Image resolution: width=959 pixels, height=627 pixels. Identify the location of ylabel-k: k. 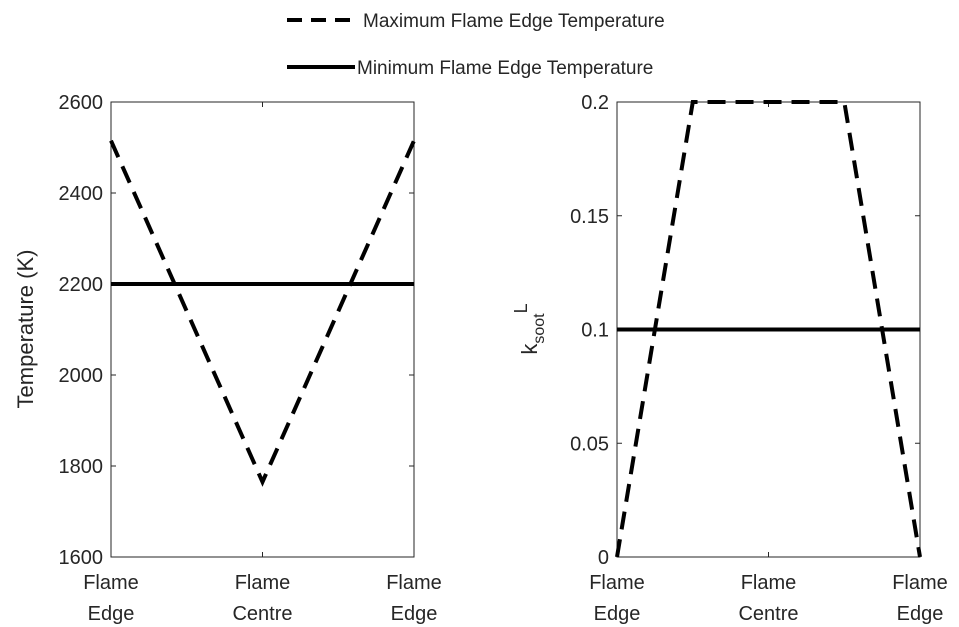
(529, 349).